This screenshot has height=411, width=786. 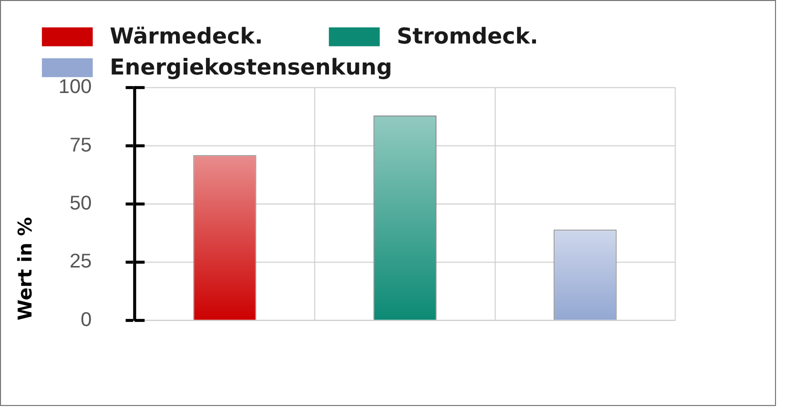 What do you see at coordinates (81, 145) in the screenshot?
I see `y-tick-label: 75` at bounding box center [81, 145].